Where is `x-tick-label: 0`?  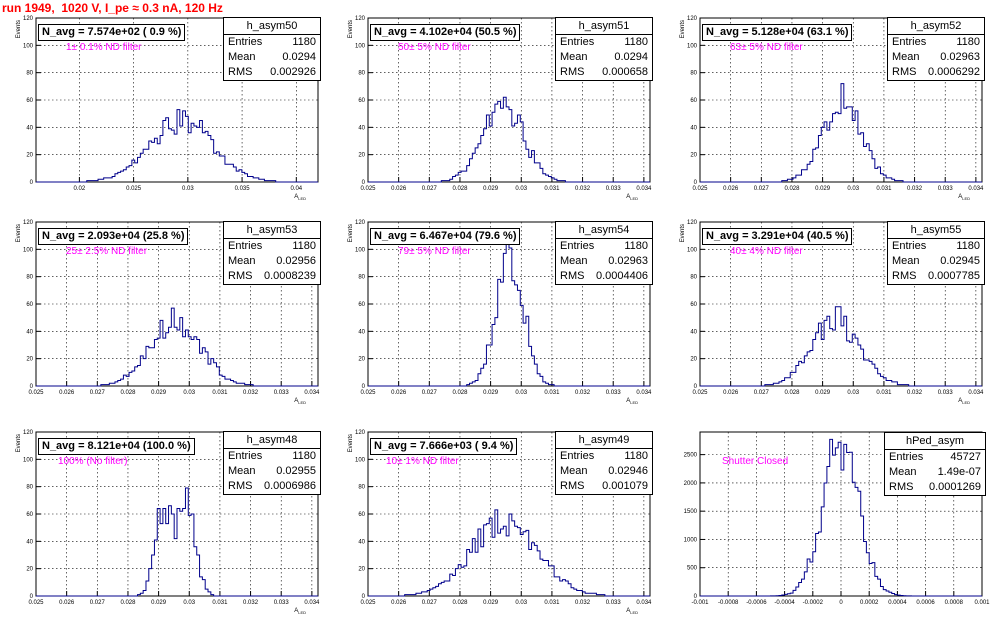 x-tick-label: 0 is located at coordinates (841, 603).